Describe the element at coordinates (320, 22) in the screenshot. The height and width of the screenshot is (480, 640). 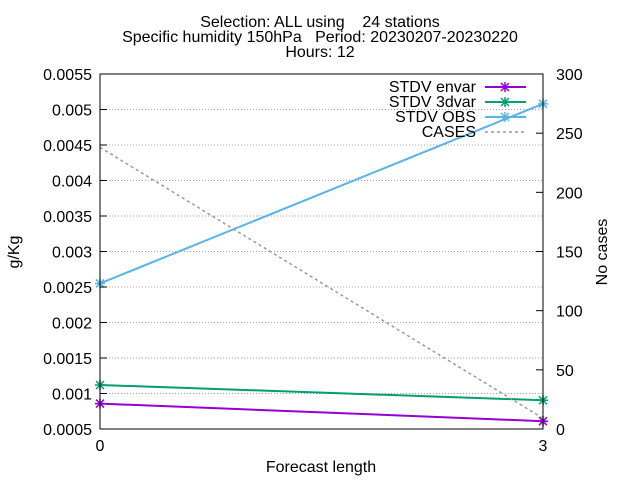
I see `title-line-1: Selection: ALL using 24 stations` at that location.